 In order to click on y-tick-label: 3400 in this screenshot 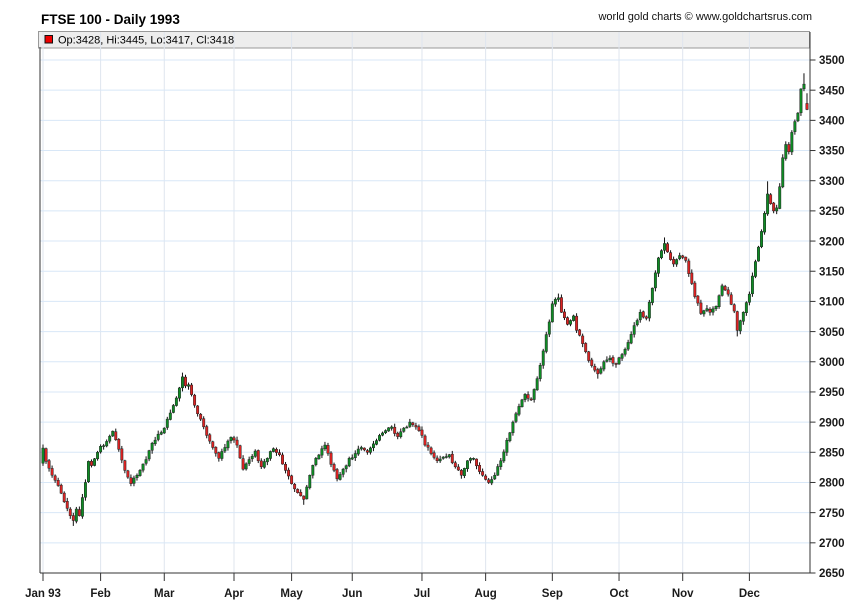, I will do `click(832, 122)`.